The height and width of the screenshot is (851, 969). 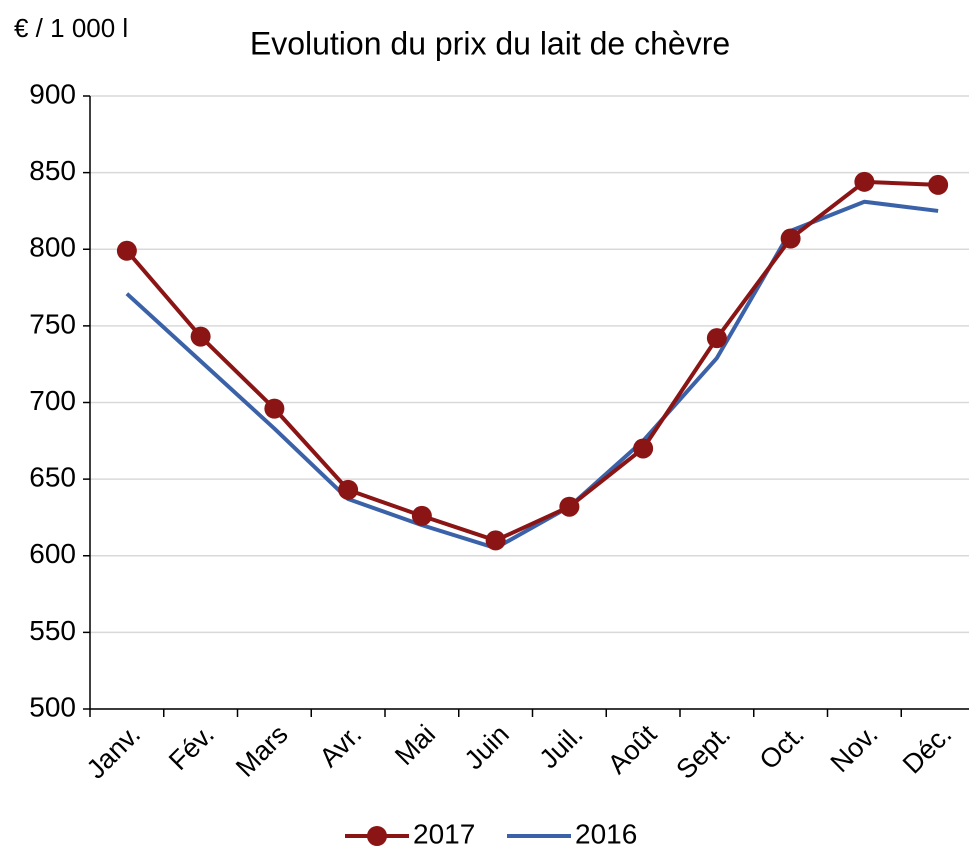 What do you see at coordinates (52, 170) in the screenshot?
I see `y-tick-label: 850` at bounding box center [52, 170].